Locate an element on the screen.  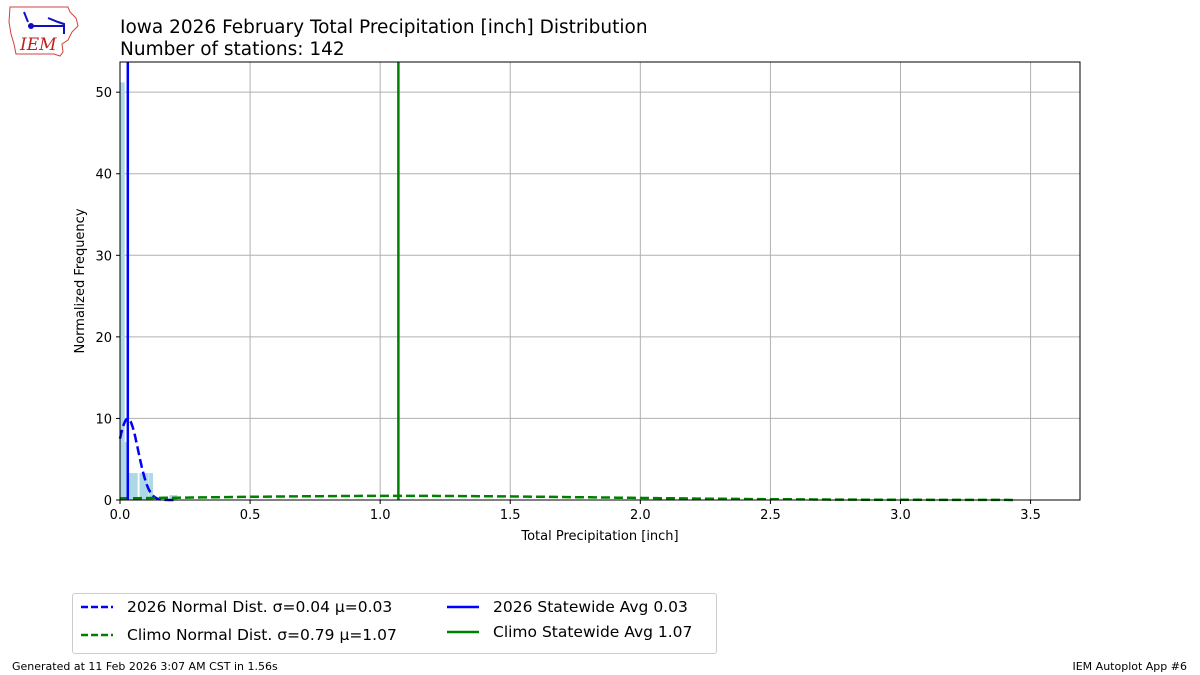
iem-logo: IEM is located at coordinates (43, 31).